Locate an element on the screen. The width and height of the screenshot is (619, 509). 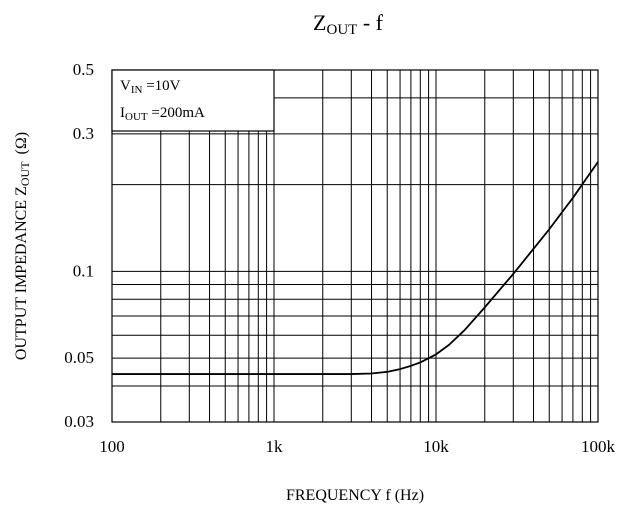
y-axis-label: OUTPUT IMPEDANCE ZOUT (Ω) is located at coordinates (22, 246).